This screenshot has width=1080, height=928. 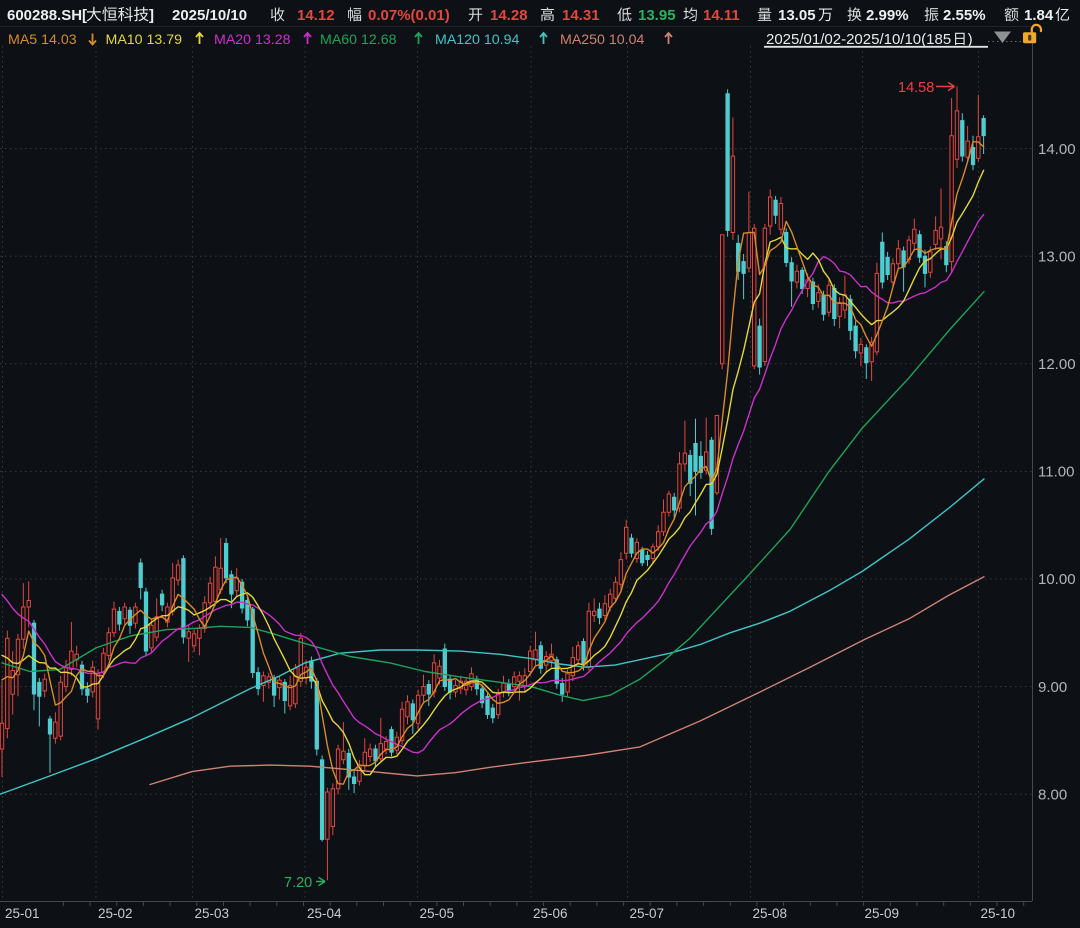 I want to click on svg-text: 25-03, so click(x=212, y=913).